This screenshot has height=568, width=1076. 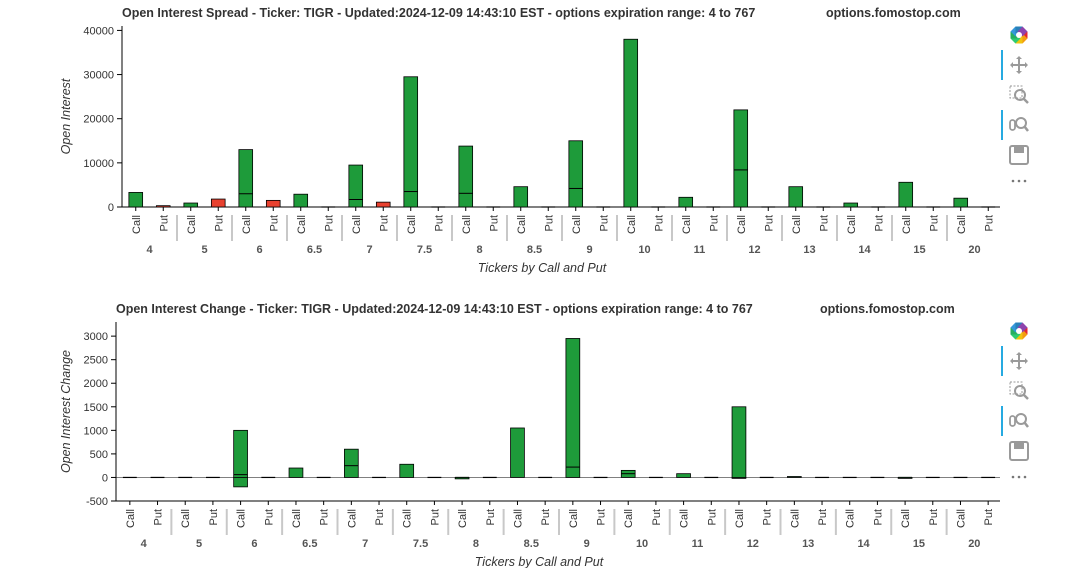 What do you see at coordinates (314, 250) in the screenshot?
I see `x-group-label: 6.5` at bounding box center [314, 250].